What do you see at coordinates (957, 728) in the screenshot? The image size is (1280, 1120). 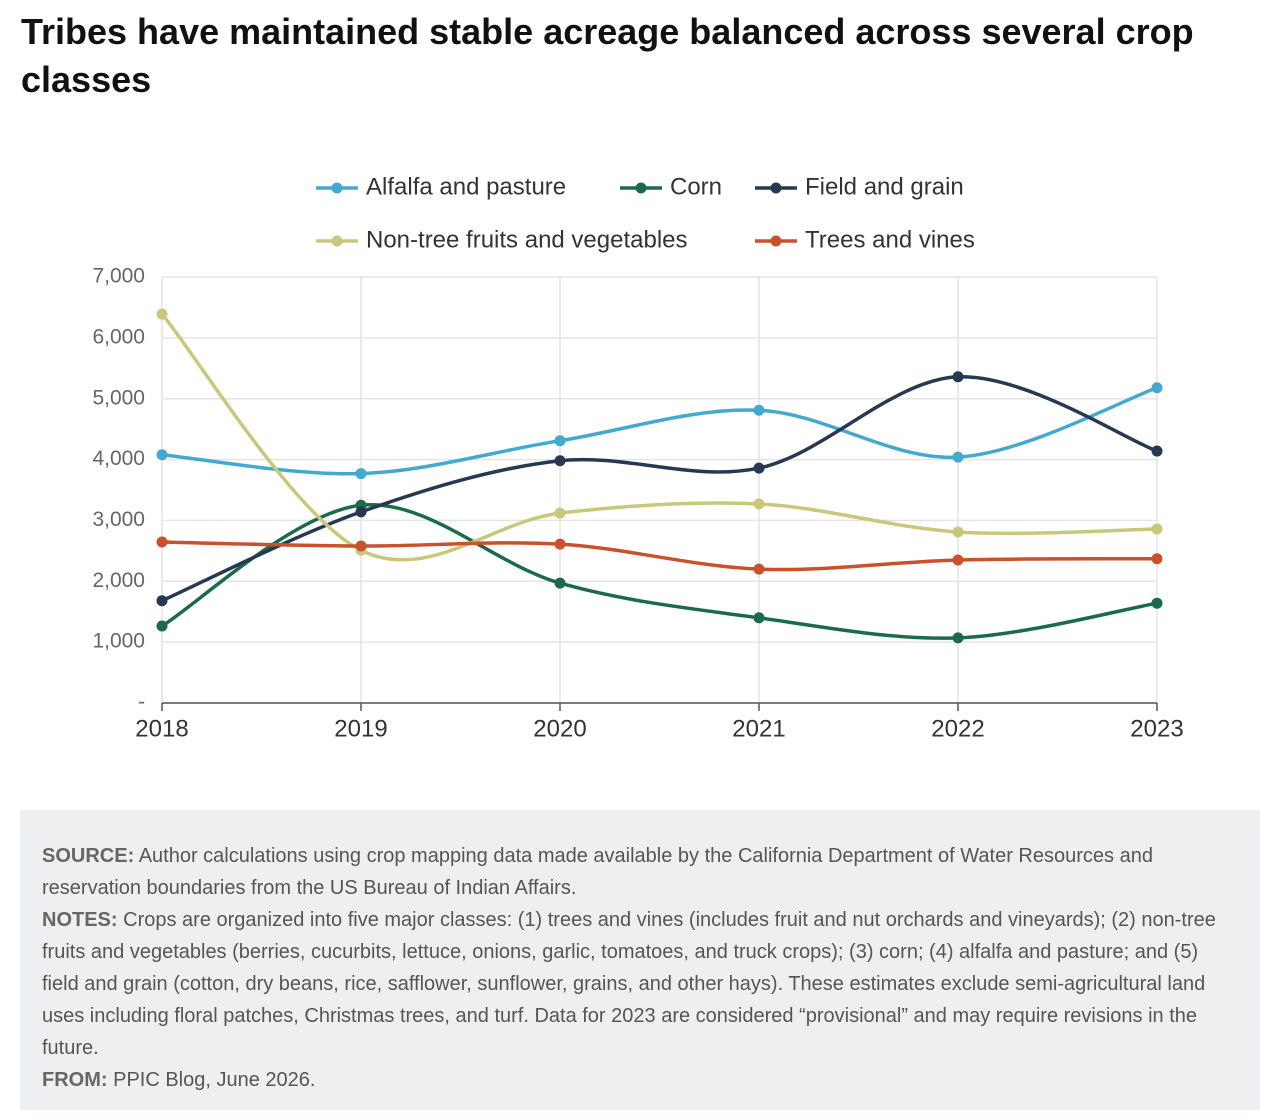 I see `x-tick-label: 2022` at bounding box center [957, 728].